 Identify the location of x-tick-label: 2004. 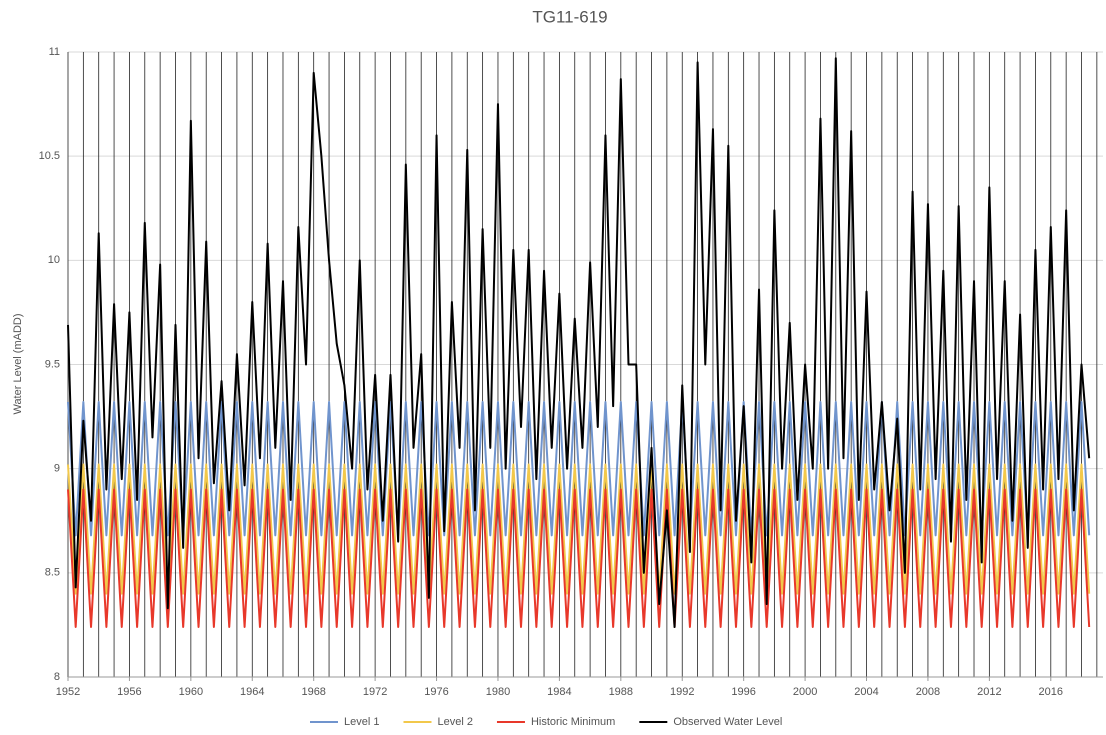
(866, 692).